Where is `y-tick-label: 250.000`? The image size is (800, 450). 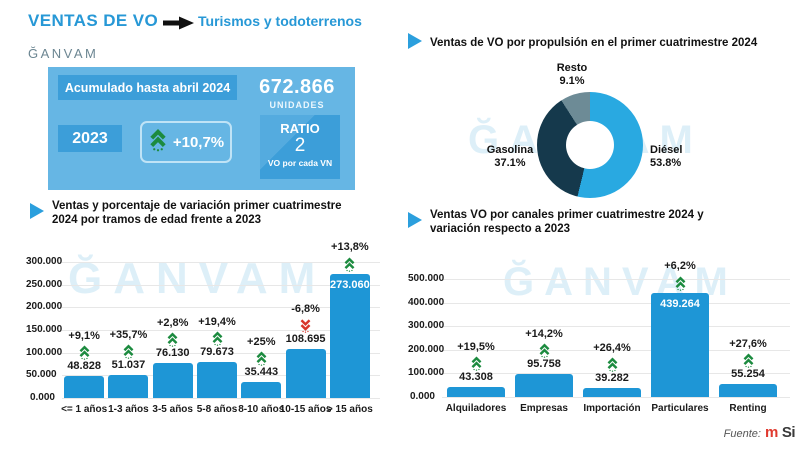
y-tick-label: 250.000 is located at coordinates (44, 284).